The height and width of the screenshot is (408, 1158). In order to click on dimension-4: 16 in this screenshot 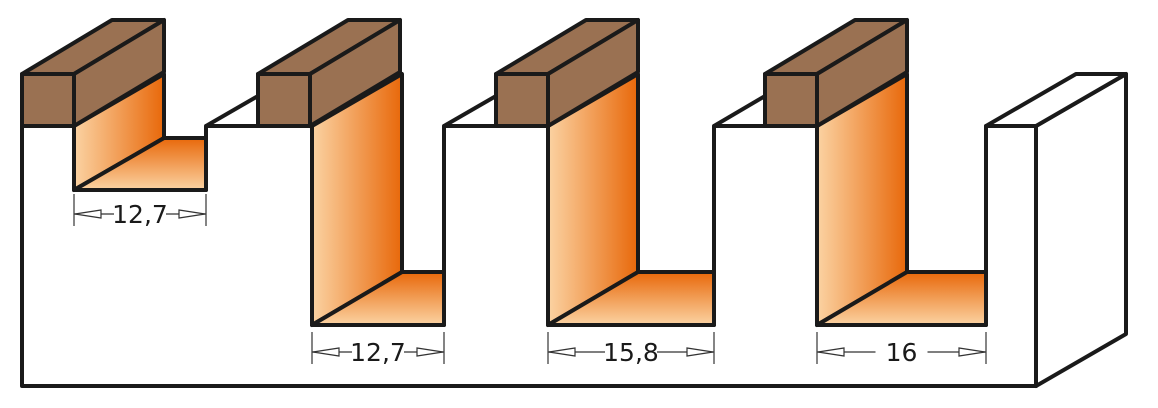, I will do `click(901, 349)`.